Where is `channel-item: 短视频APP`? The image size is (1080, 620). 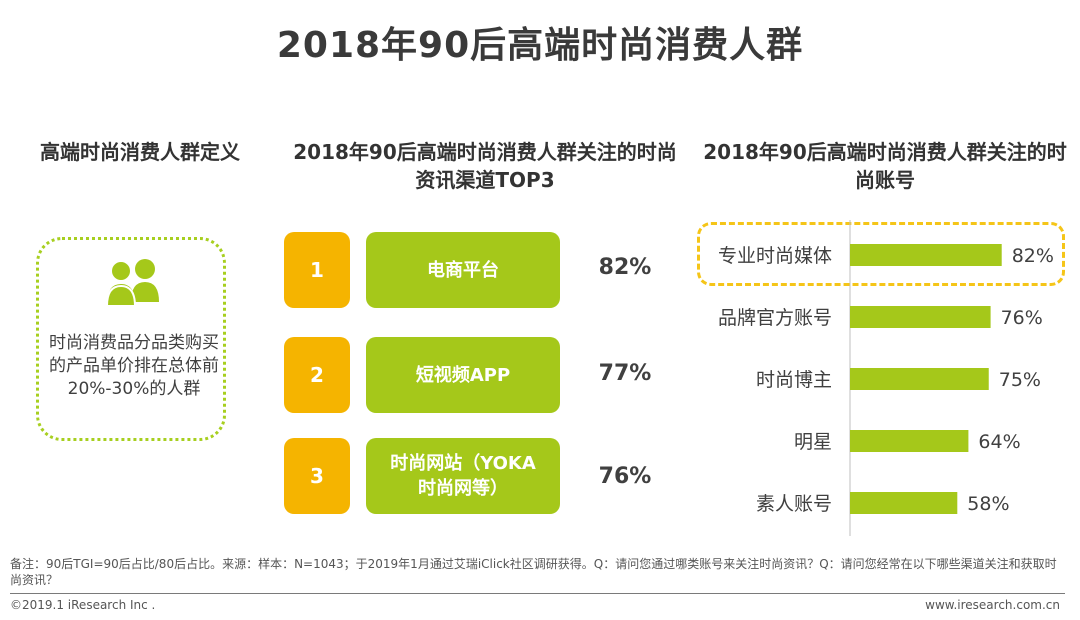
channel-item: 短视频APP is located at coordinates (463, 375).